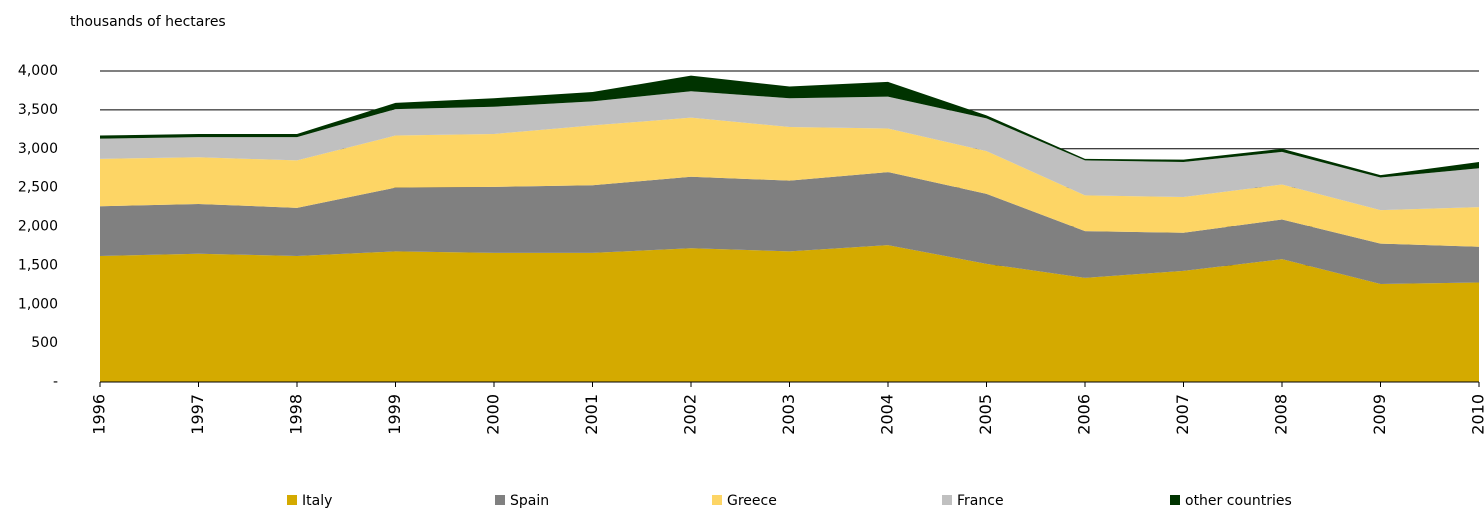 This screenshot has width=1484, height=511. What do you see at coordinates (99, 414) in the screenshot?
I see `x-tick-label: 1996` at bounding box center [99, 414].